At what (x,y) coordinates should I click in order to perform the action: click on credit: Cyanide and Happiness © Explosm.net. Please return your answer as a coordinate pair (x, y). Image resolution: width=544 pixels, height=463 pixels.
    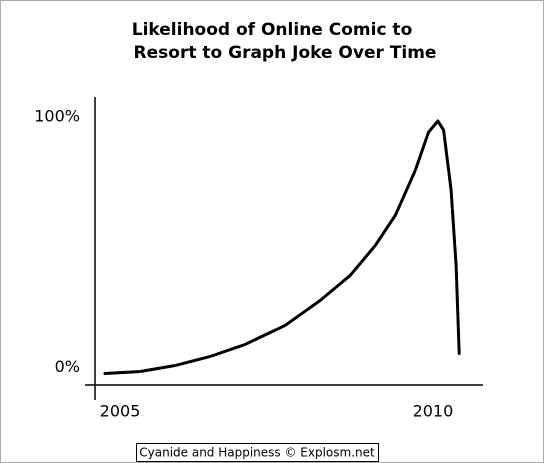
    Looking at the image, I should click on (257, 453).